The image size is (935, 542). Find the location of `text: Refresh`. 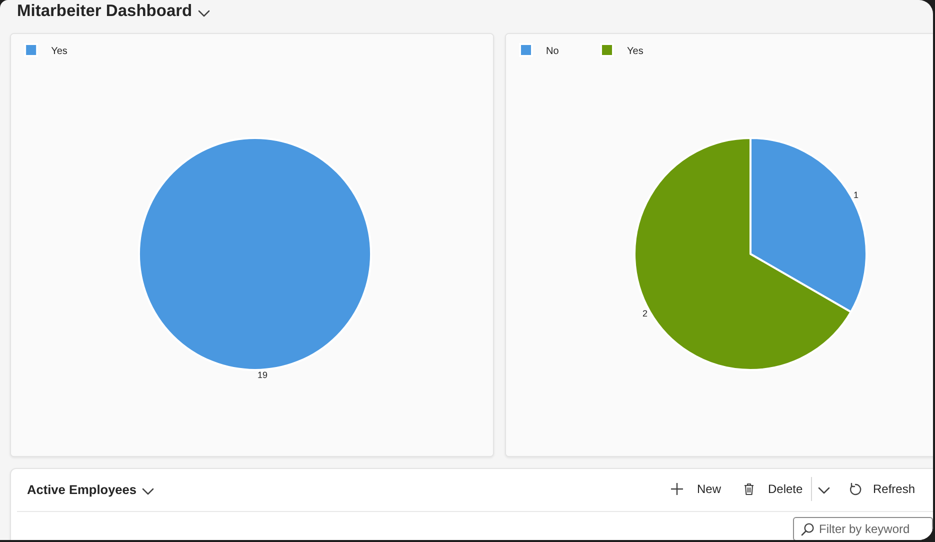

text: Refresh is located at coordinates (894, 489).